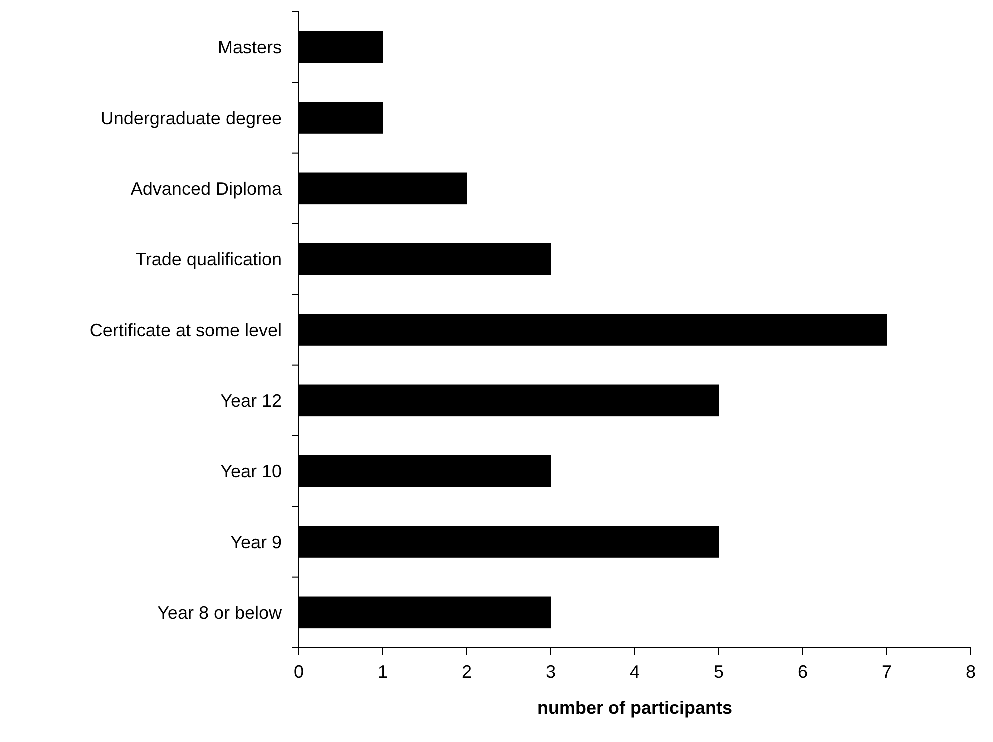 The width and height of the screenshot is (993, 742). Describe the element at coordinates (971, 672) in the screenshot. I see `x-tick-label: 8` at that location.